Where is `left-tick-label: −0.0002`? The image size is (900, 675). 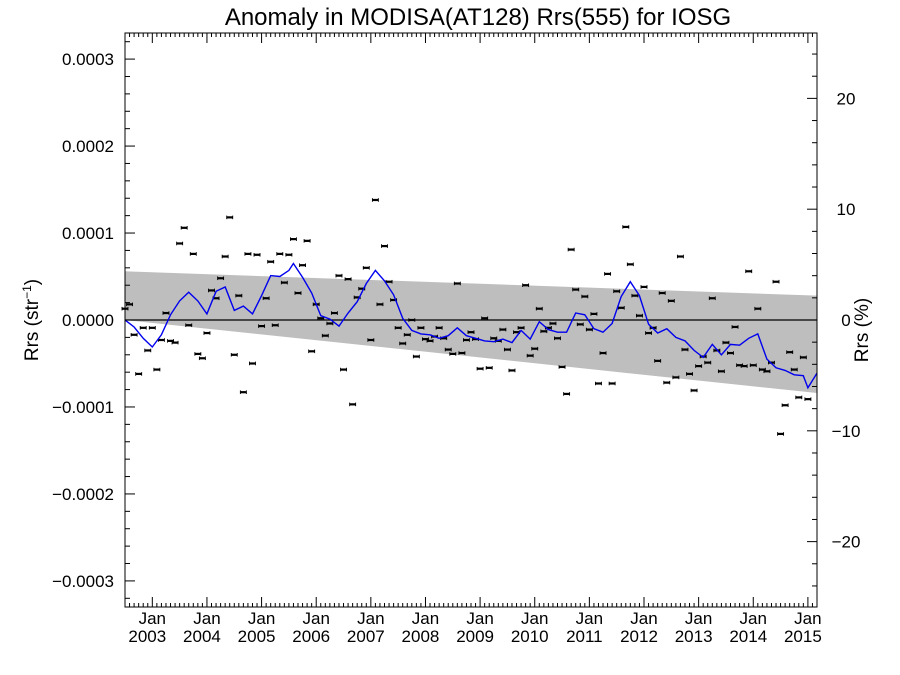 left-tick-label: −0.0002 is located at coordinates (83, 494).